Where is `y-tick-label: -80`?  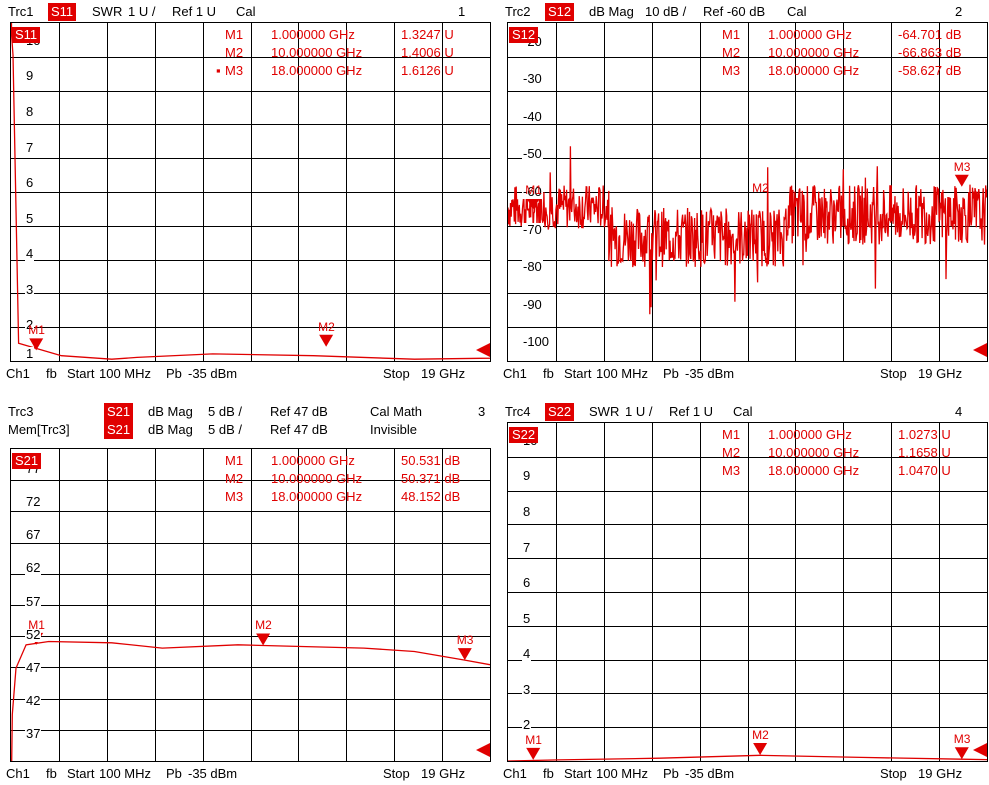 y-tick-label: -80 is located at coordinates (532, 267).